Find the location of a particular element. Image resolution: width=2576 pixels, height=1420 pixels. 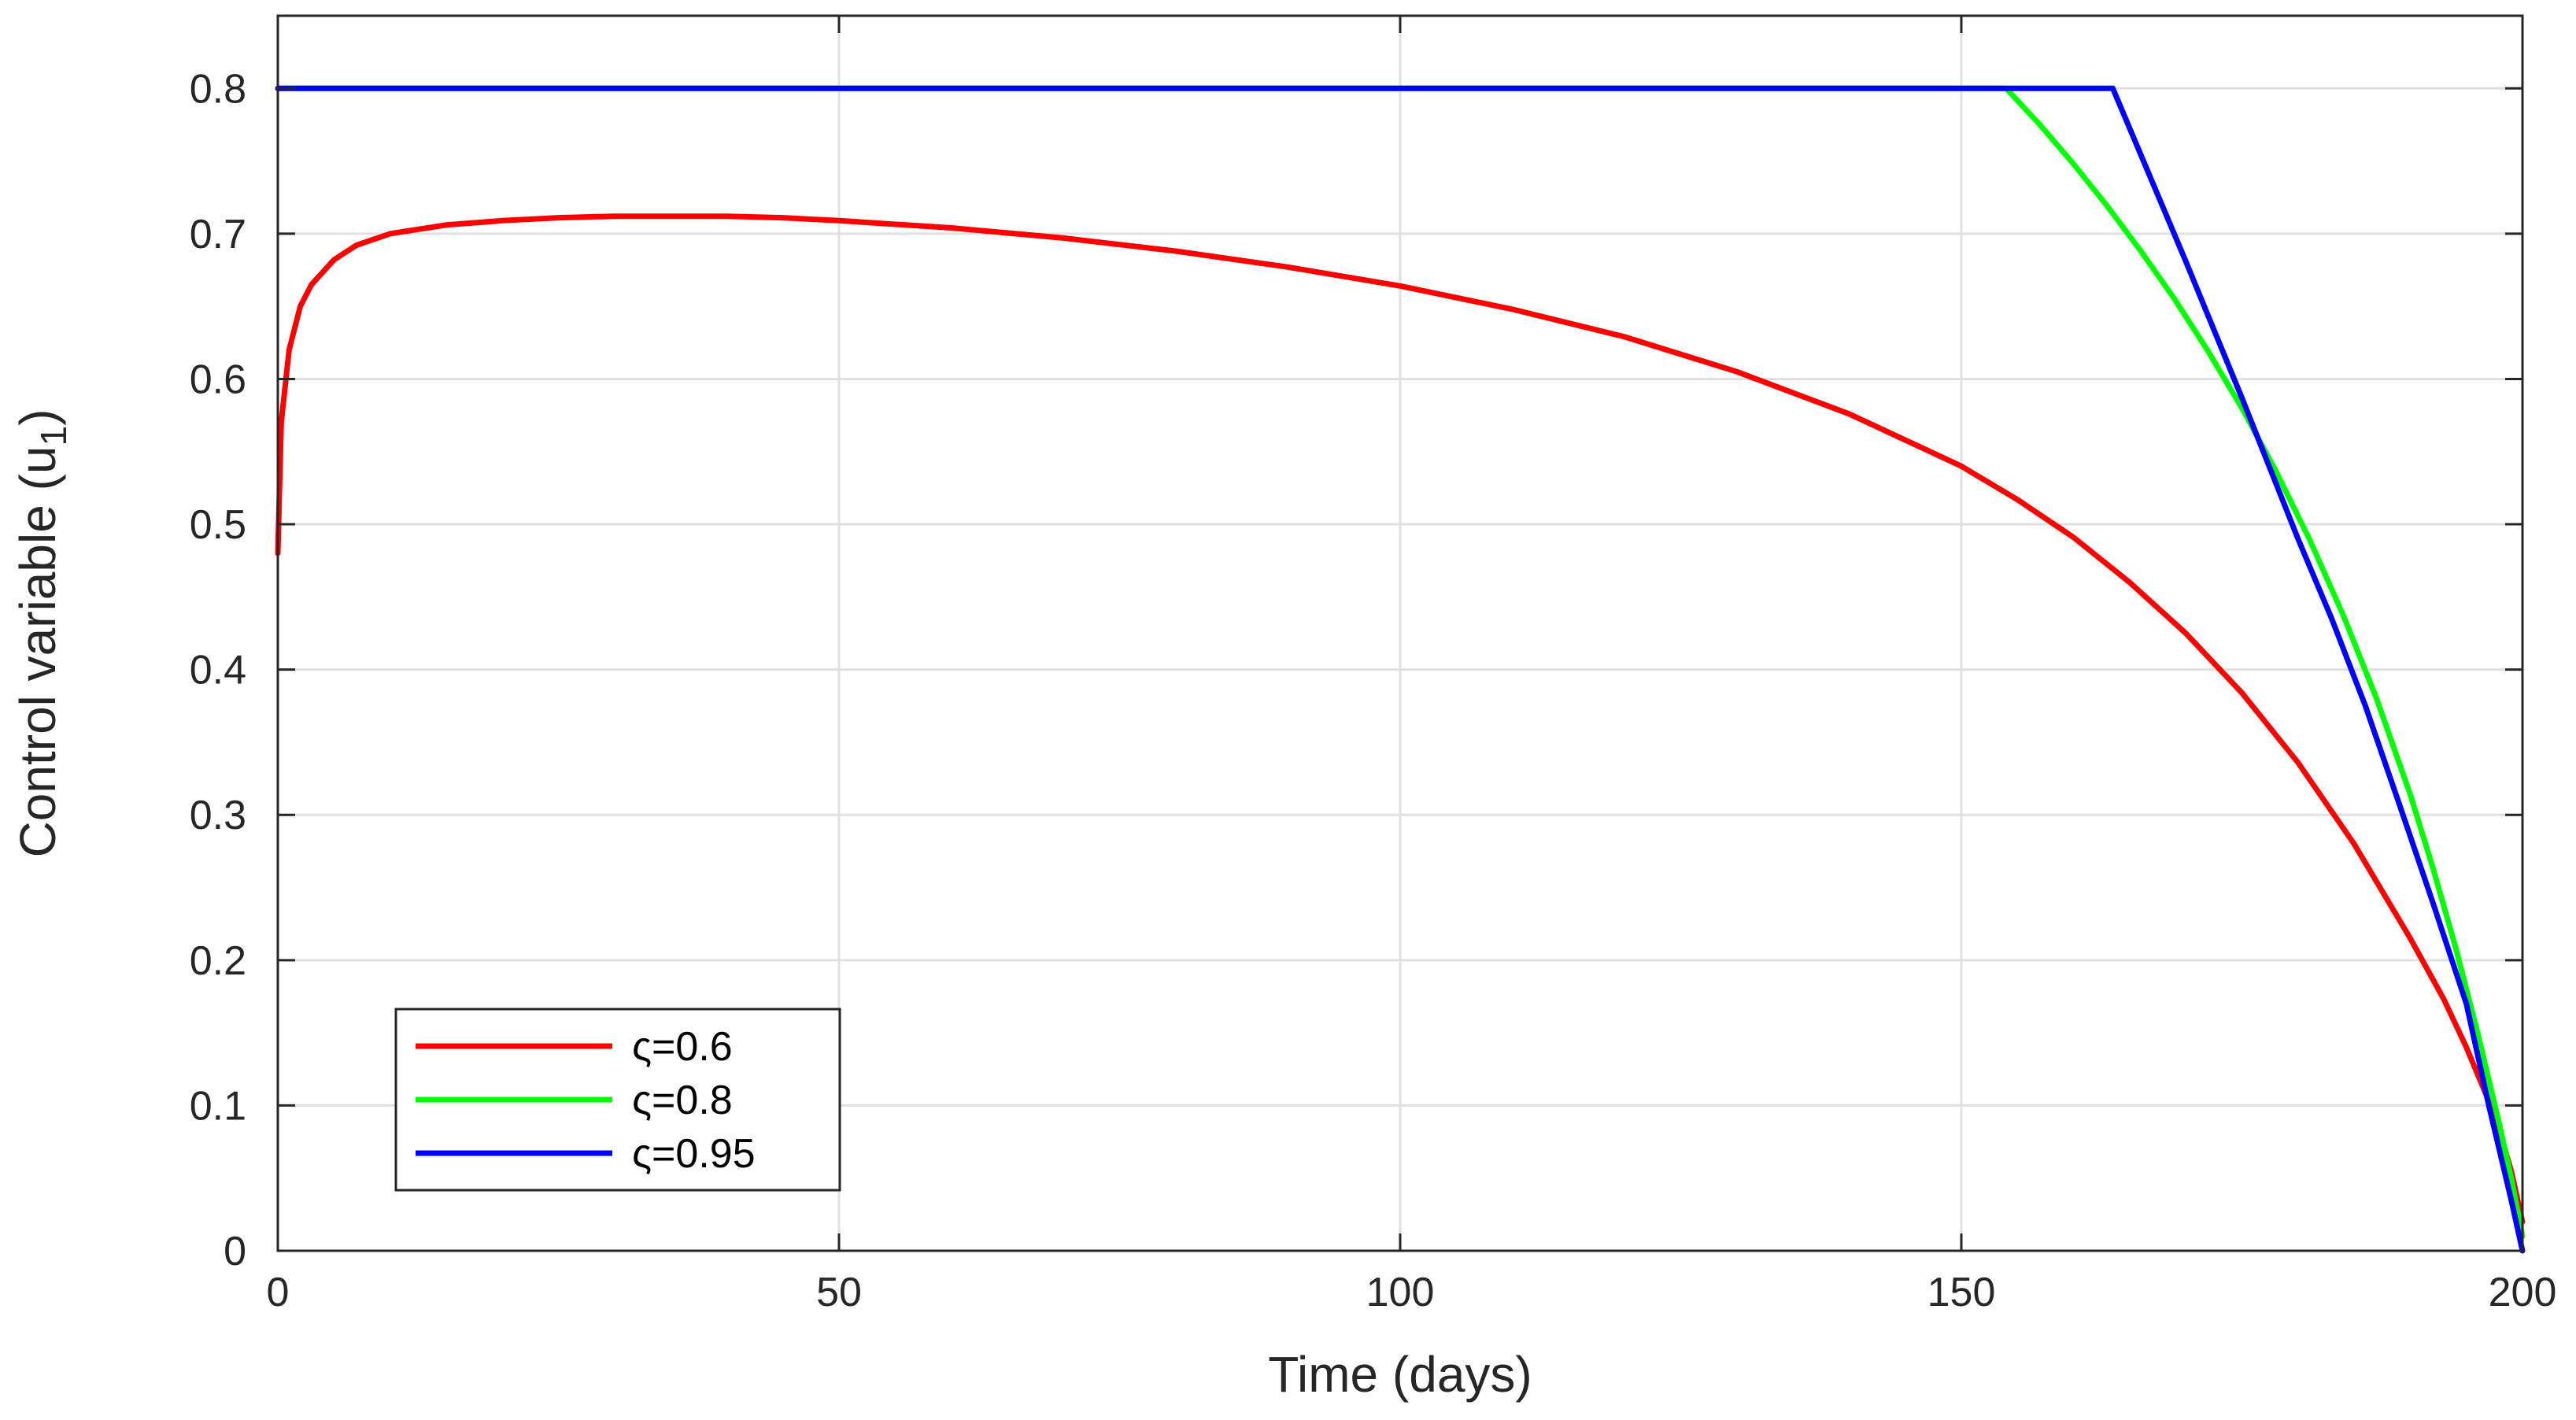

y-tick-label: 0.8 is located at coordinates (218, 89).